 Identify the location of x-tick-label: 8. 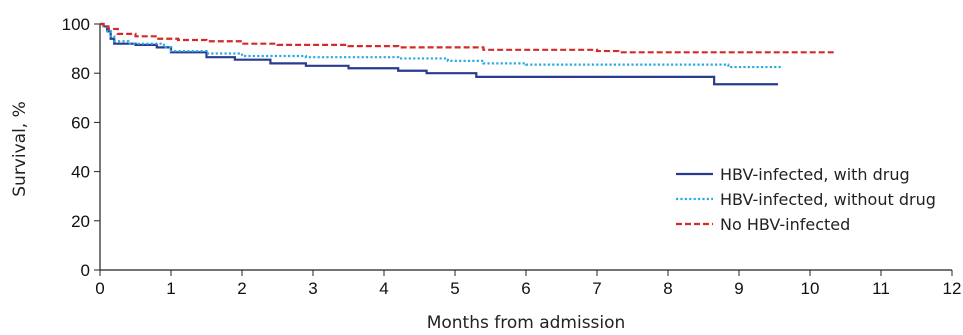
(667, 288).